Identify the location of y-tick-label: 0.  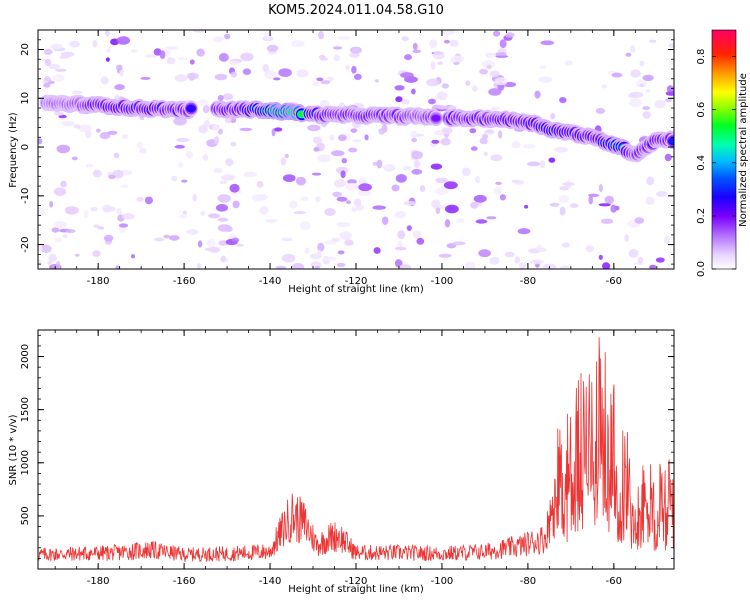
(25, 147).